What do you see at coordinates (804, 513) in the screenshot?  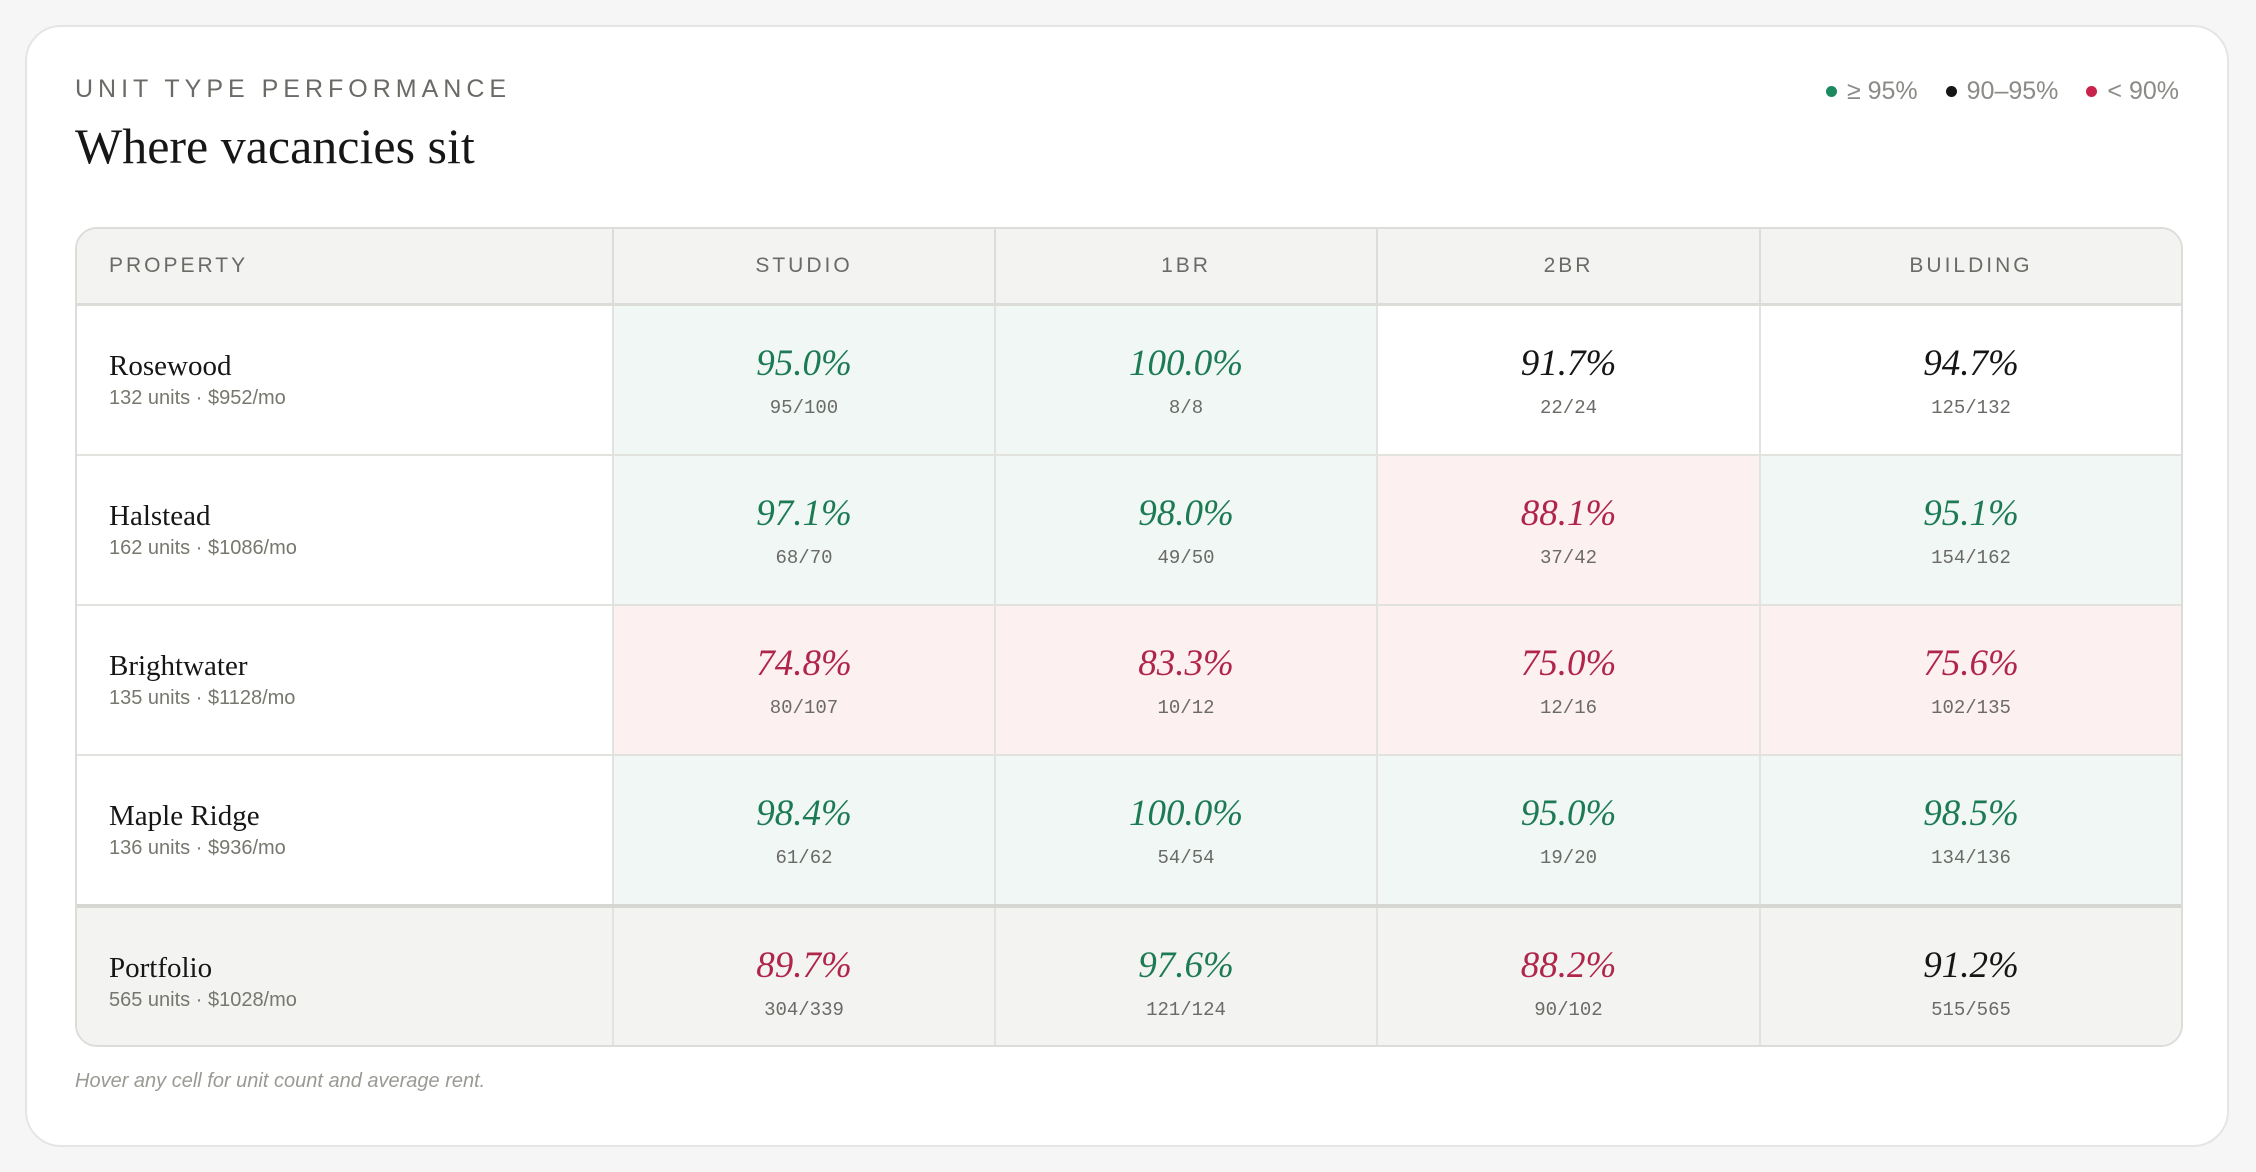 I see `occupancy-pct: 97.1%` at bounding box center [804, 513].